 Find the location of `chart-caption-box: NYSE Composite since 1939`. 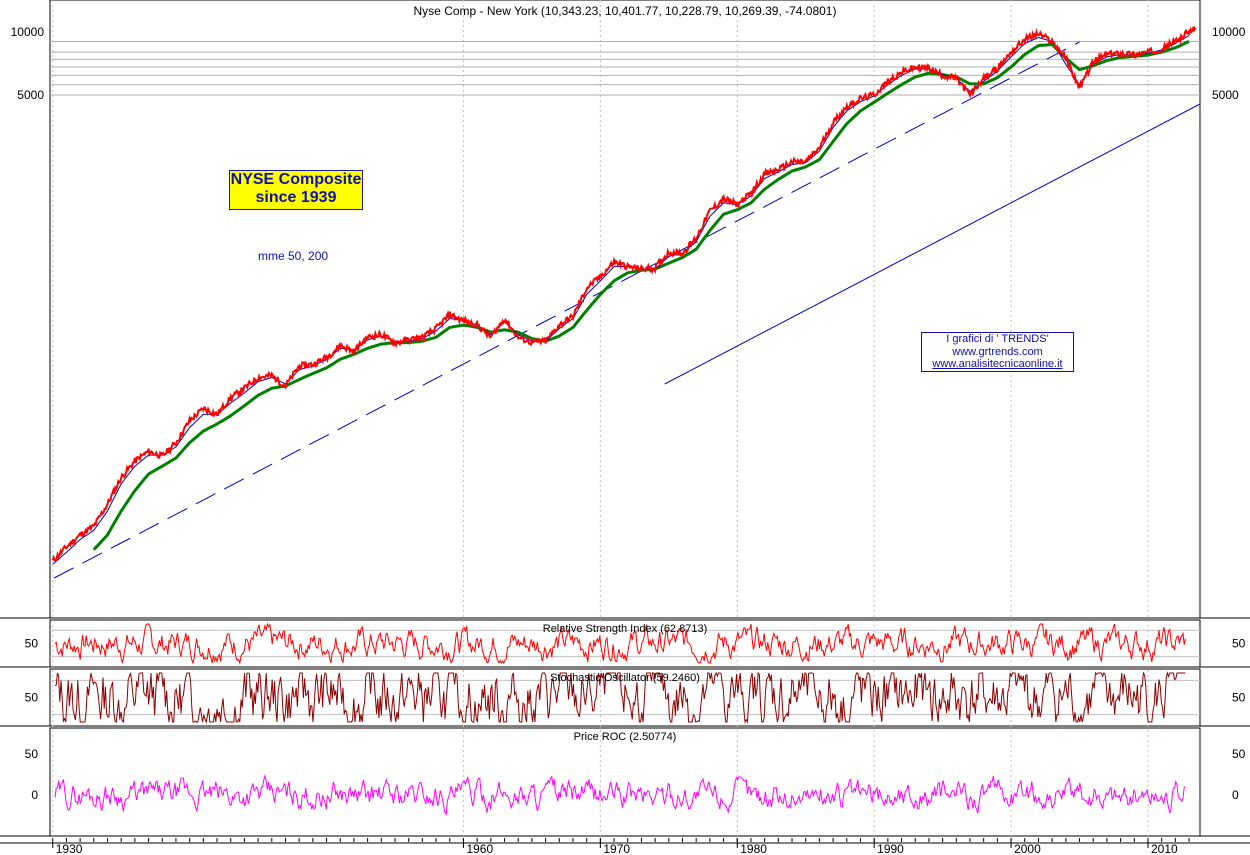

chart-caption-box: NYSE Composite since 1939 is located at coordinates (296, 190).